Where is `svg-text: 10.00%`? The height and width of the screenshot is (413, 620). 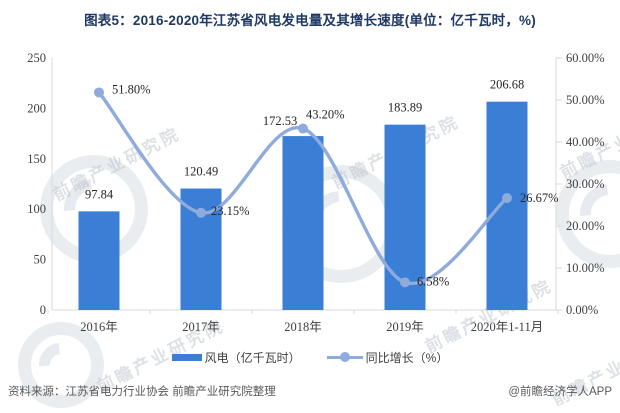
svg-text: 10.00% is located at coordinates (585, 268).